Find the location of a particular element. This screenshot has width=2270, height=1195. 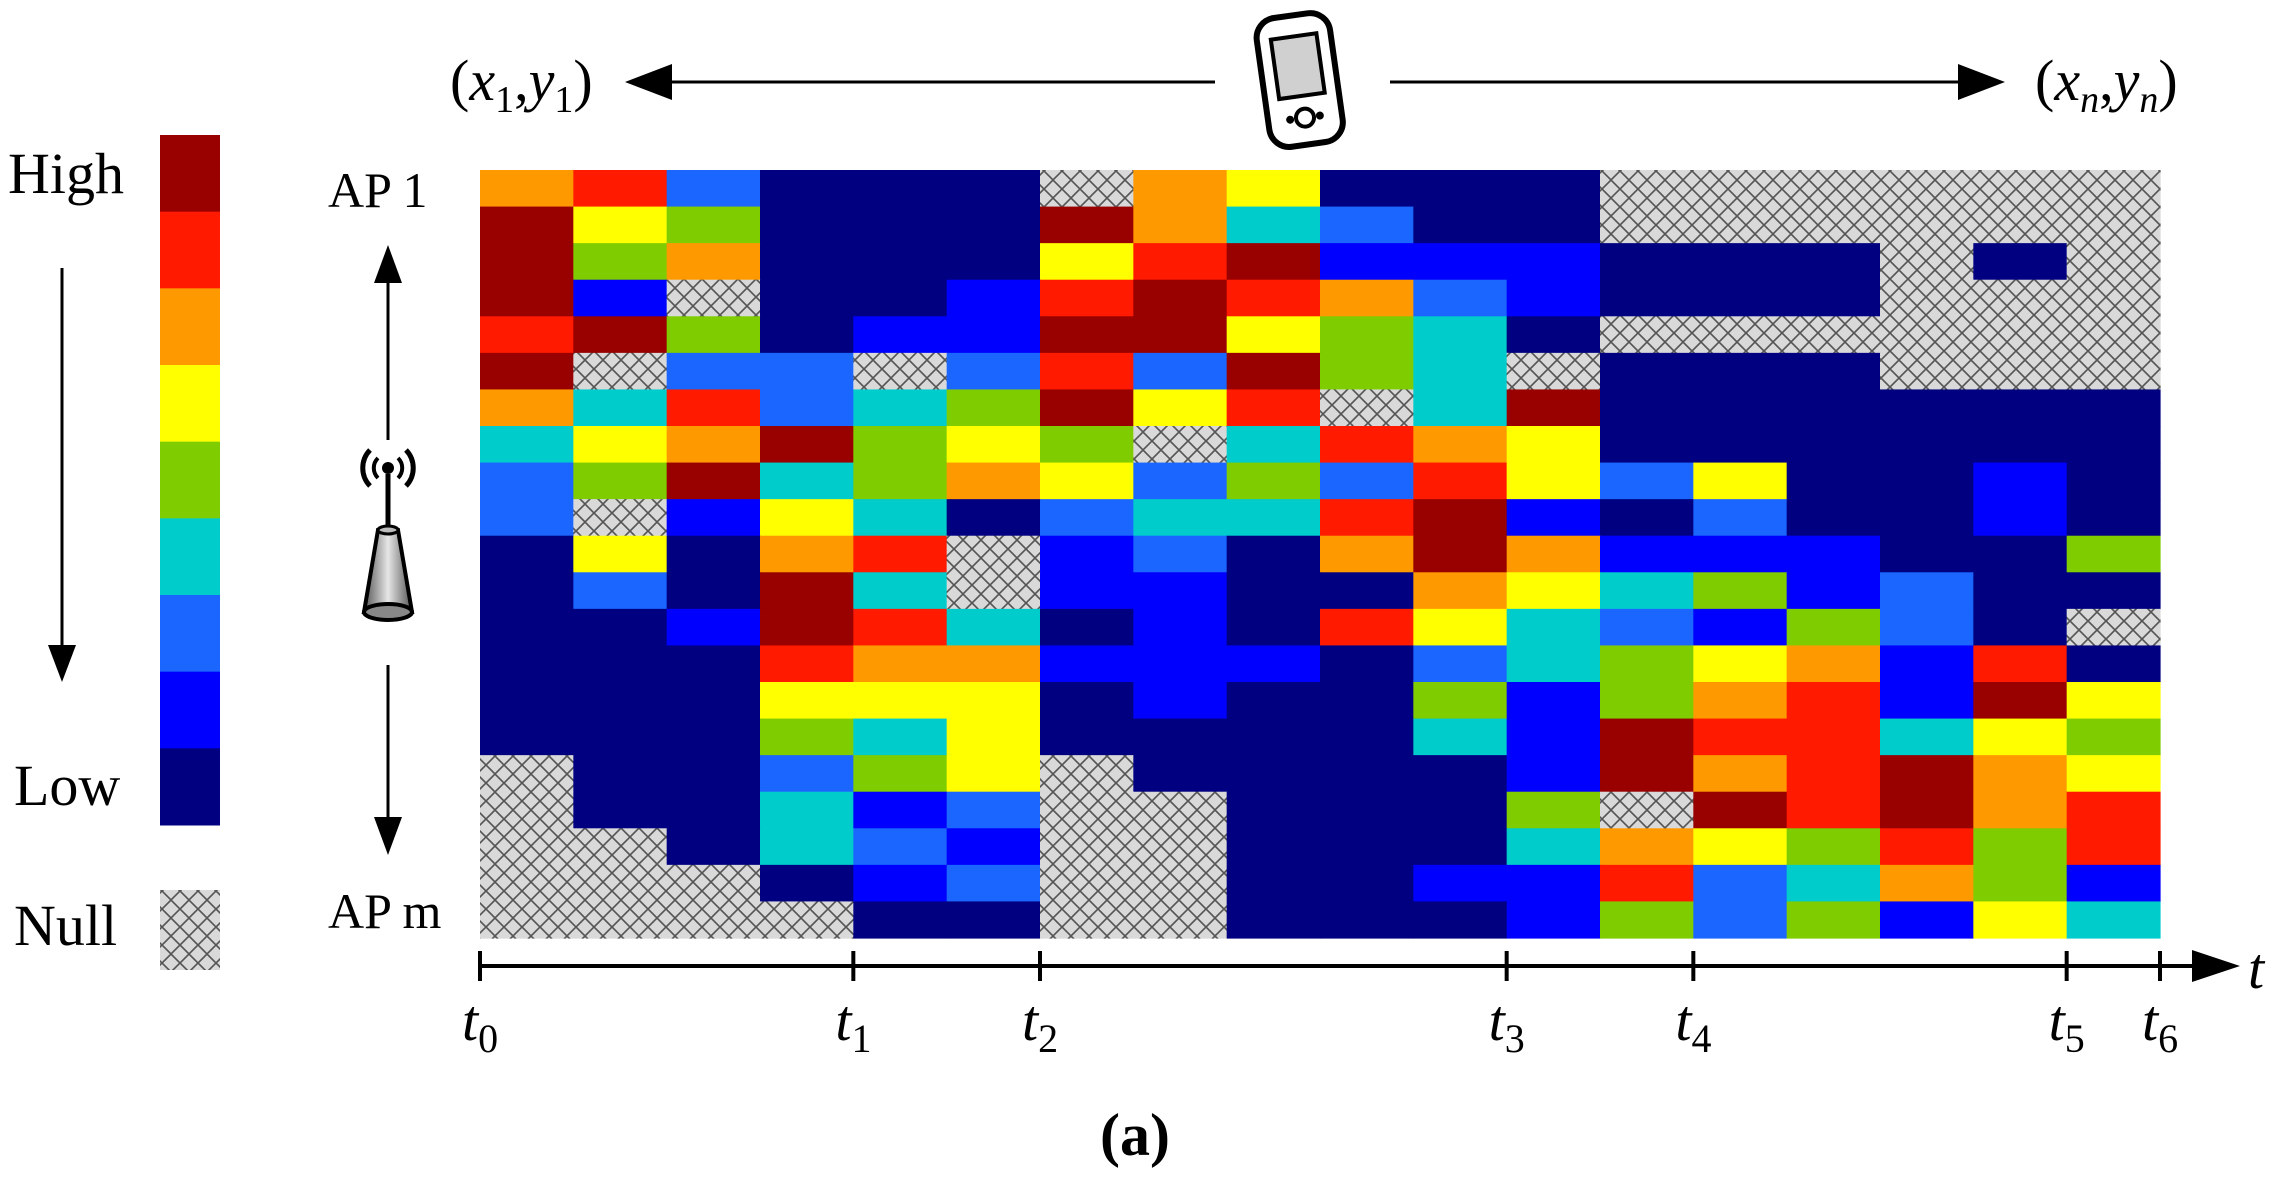

header: (x1,y1) (xn,yn) is located at coordinates (1314, 80).